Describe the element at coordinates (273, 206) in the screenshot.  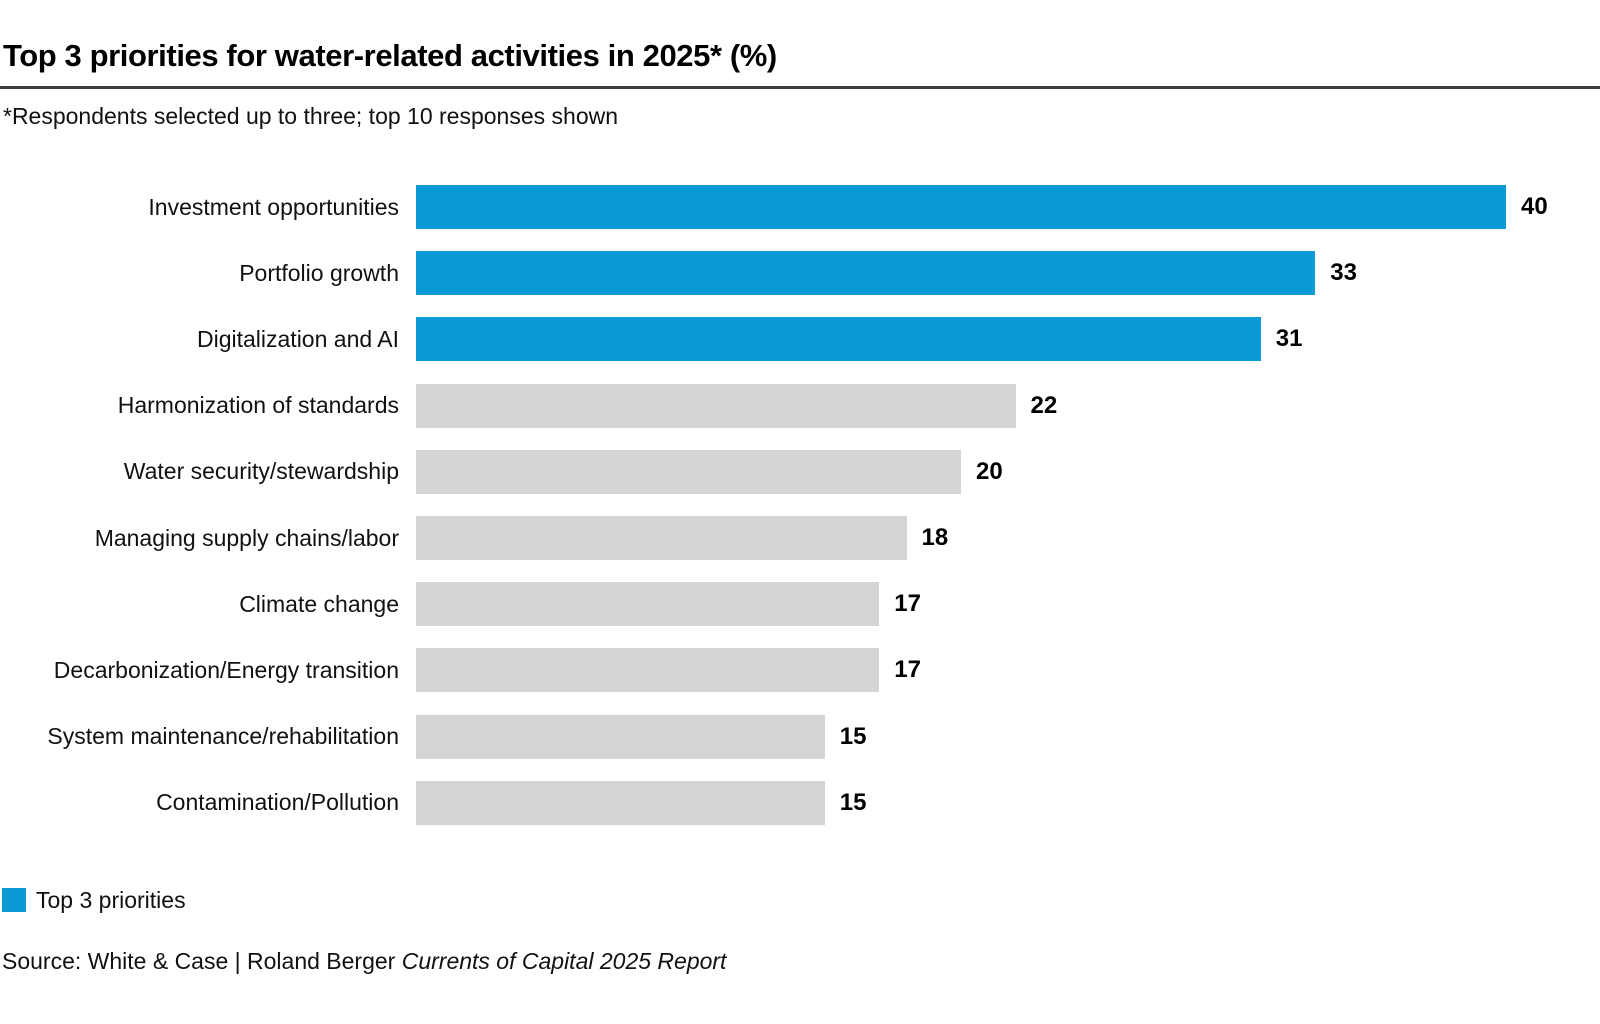
I see `bar-category-label: Investment opportunities` at that location.